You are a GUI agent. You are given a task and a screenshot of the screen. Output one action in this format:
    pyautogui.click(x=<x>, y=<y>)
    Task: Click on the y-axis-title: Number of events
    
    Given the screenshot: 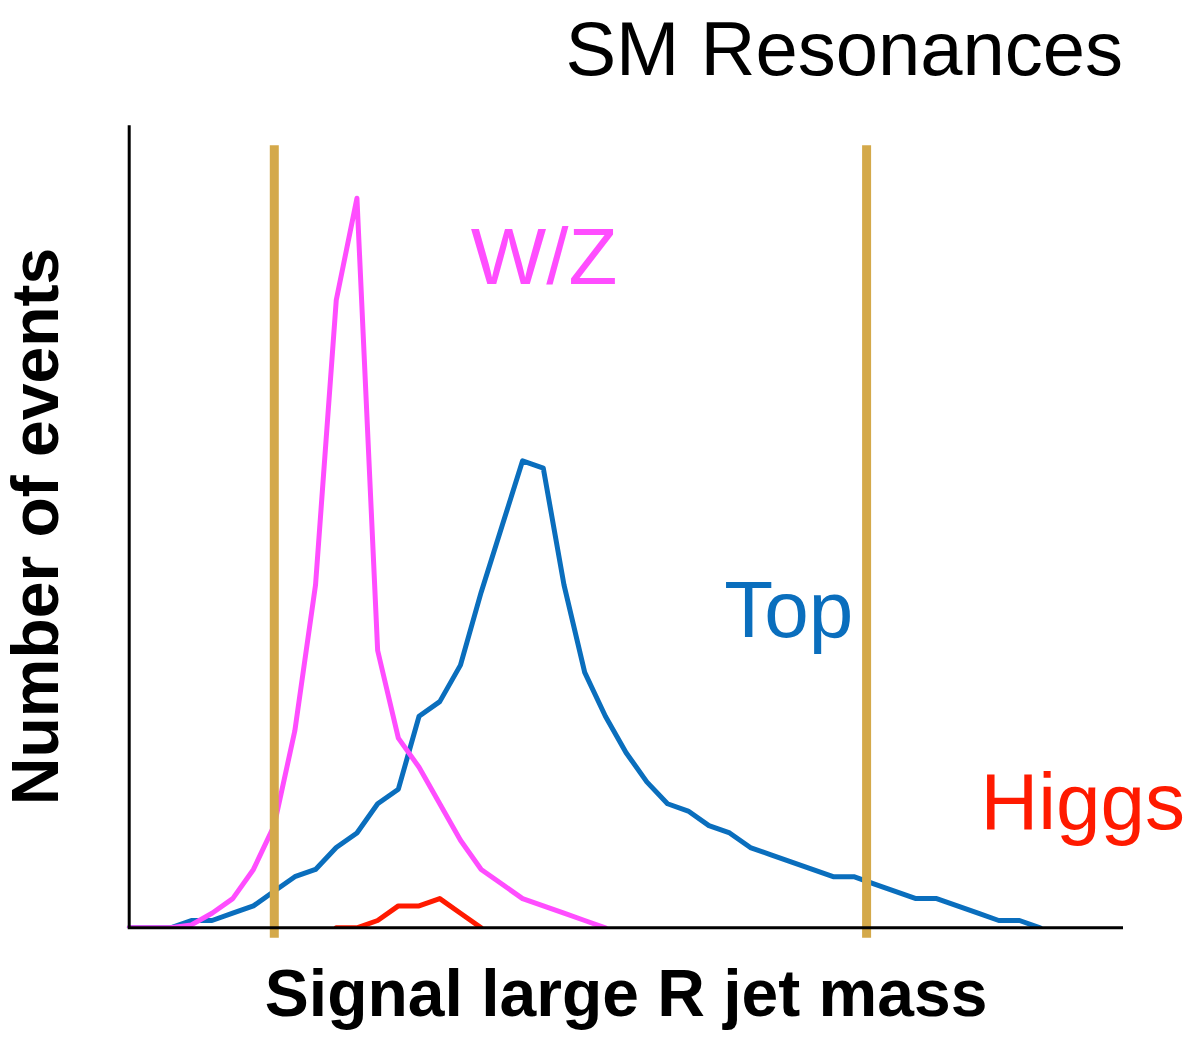 What is the action you would take?
    pyautogui.click(x=36, y=526)
    